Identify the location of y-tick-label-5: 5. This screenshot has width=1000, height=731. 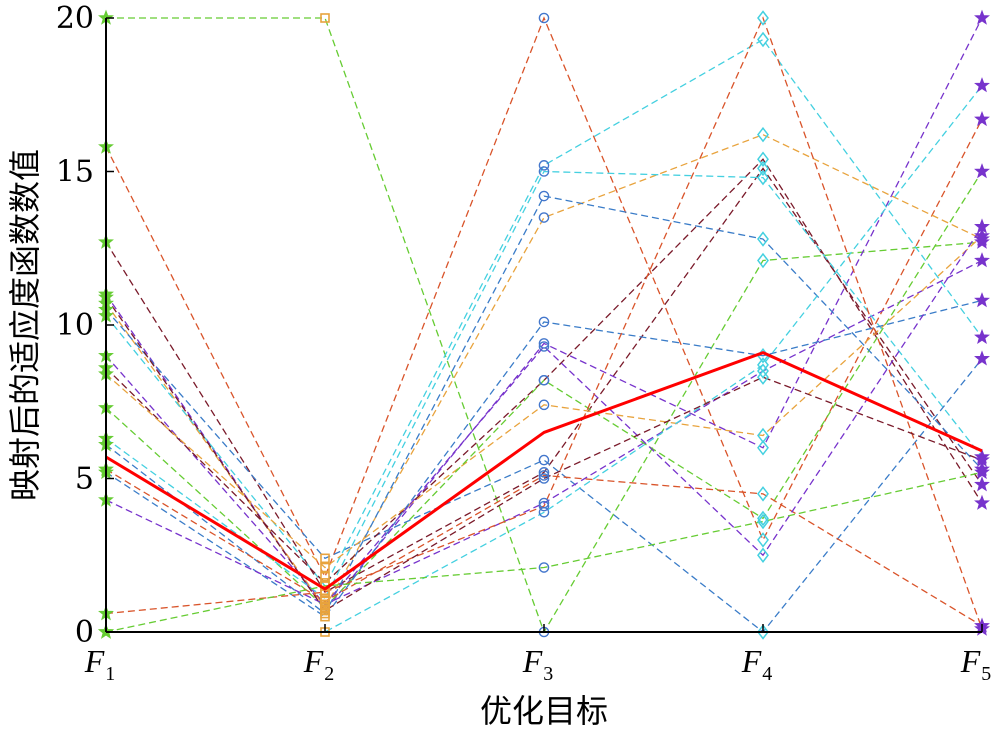
(84, 479).